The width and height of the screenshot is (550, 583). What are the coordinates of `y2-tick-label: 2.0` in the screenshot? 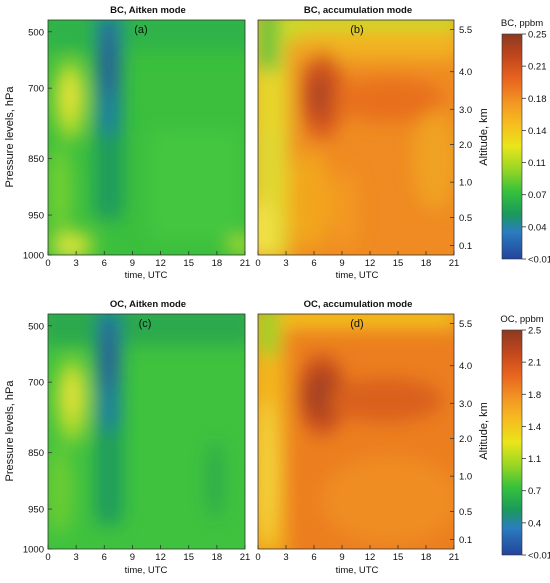 It's located at (465, 439).